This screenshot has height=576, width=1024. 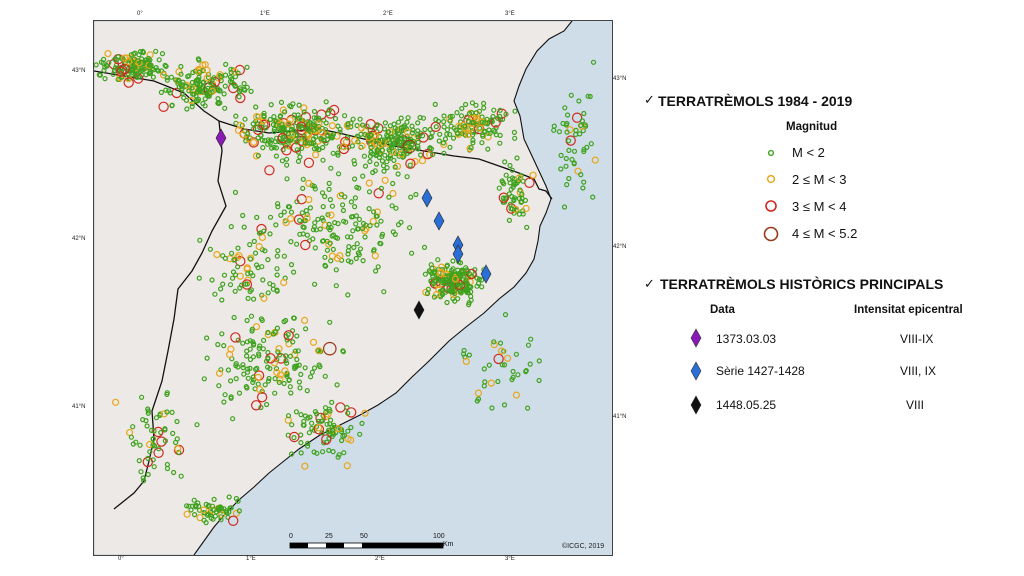 I want to click on historic-1427-marker, so click(x=458, y=254).